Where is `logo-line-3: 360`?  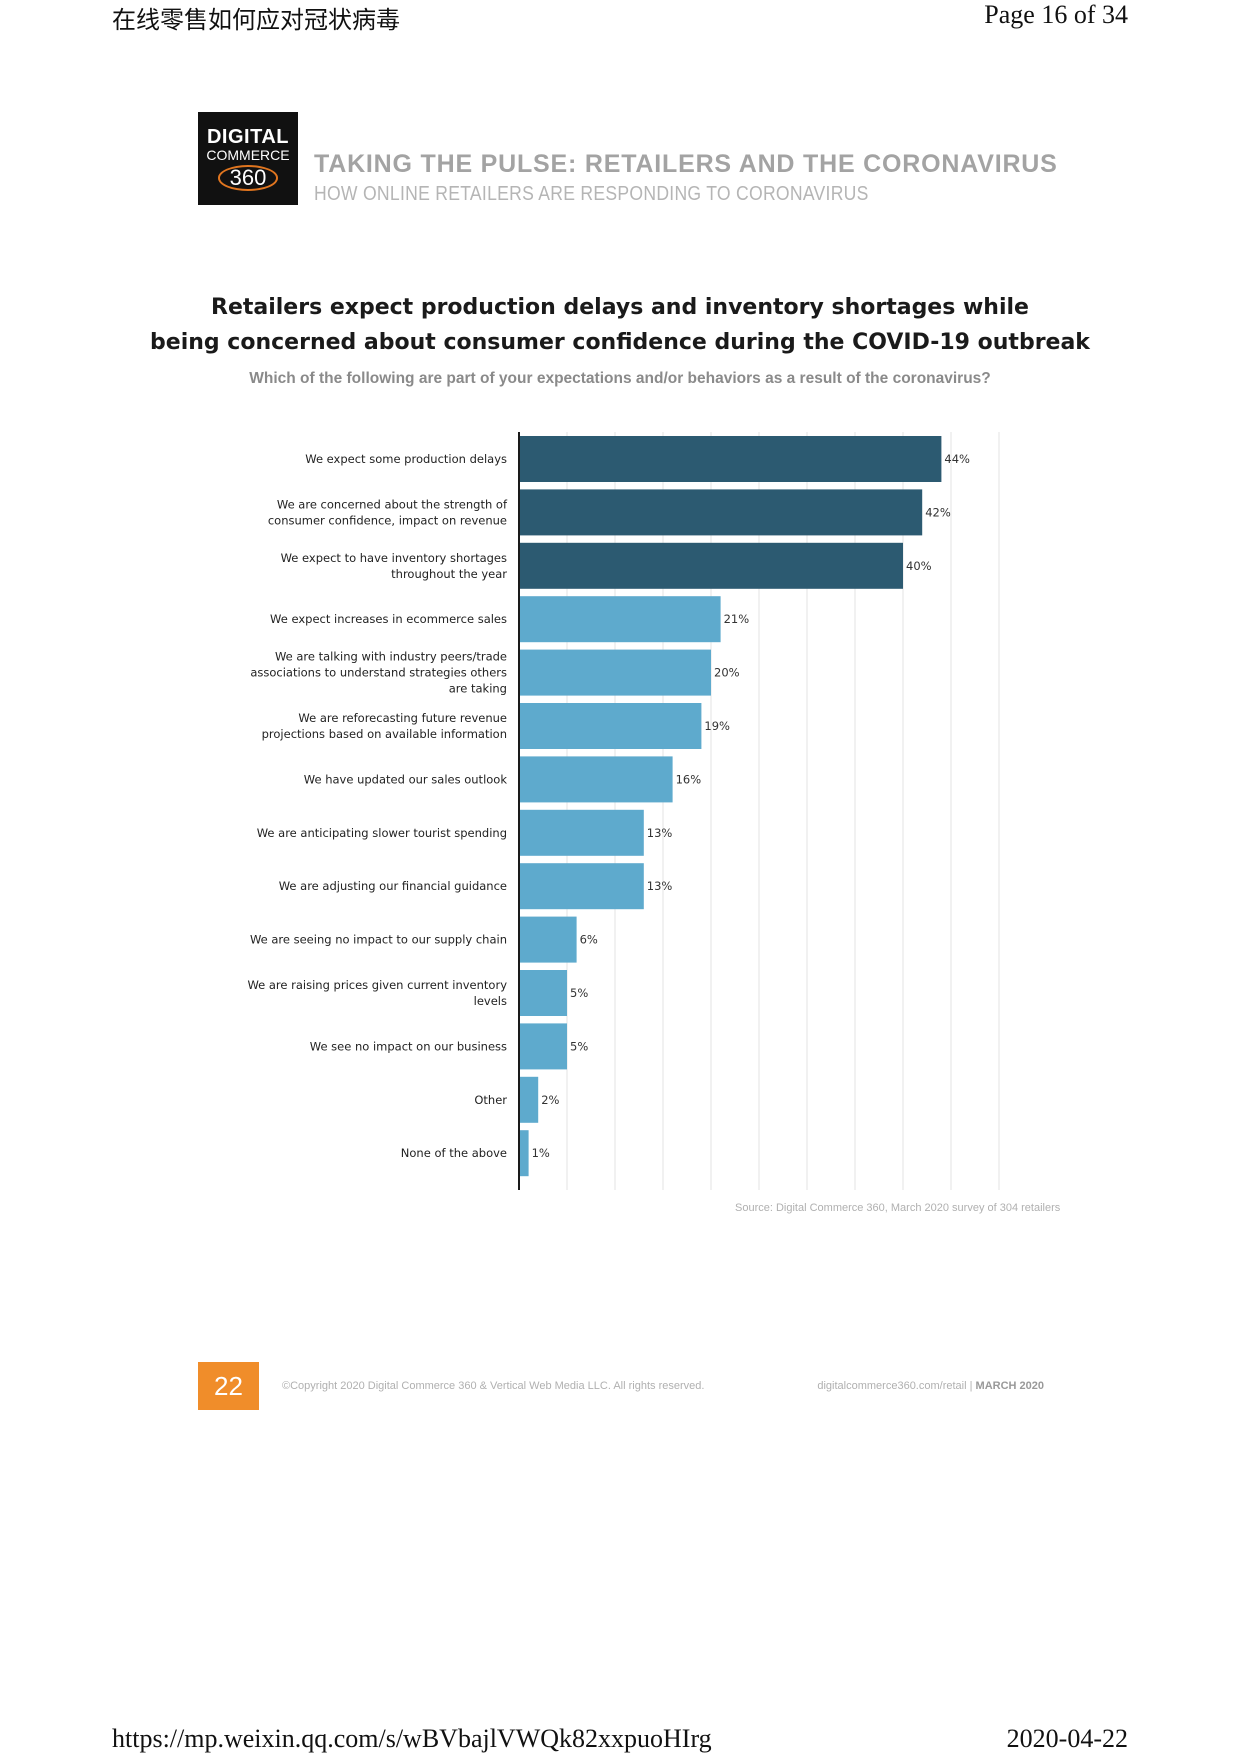 logo-line-3: 360 is located at coordinates (248, 178).